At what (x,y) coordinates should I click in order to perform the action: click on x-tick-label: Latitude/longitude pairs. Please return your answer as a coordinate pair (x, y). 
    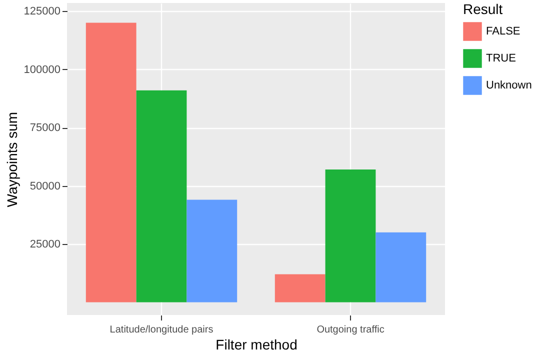
    Looking at the image, I should click on (162, 330).